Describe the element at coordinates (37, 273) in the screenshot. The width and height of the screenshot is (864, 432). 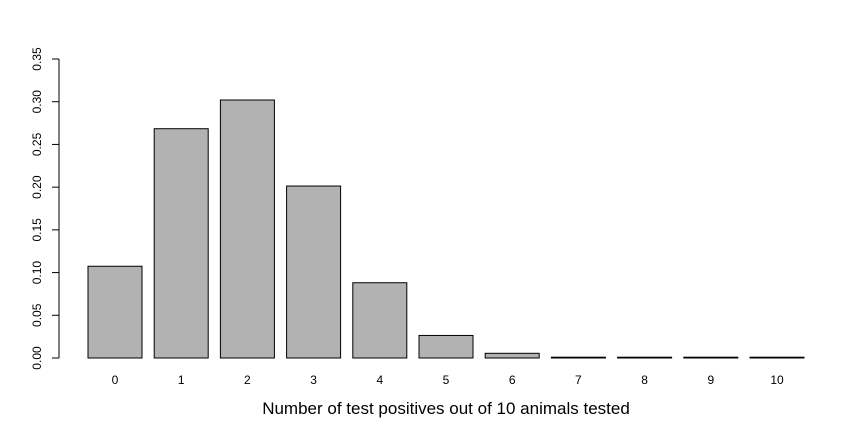
I see `y-tick-label: 0.10` at that location.